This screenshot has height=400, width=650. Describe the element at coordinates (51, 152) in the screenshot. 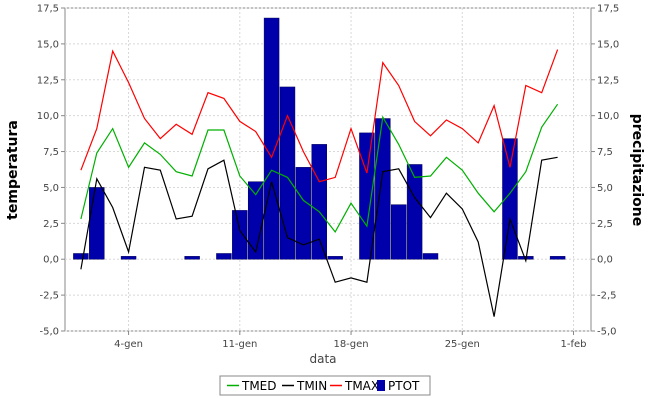

I see `y-tick-label-left: 7,5` at that location.